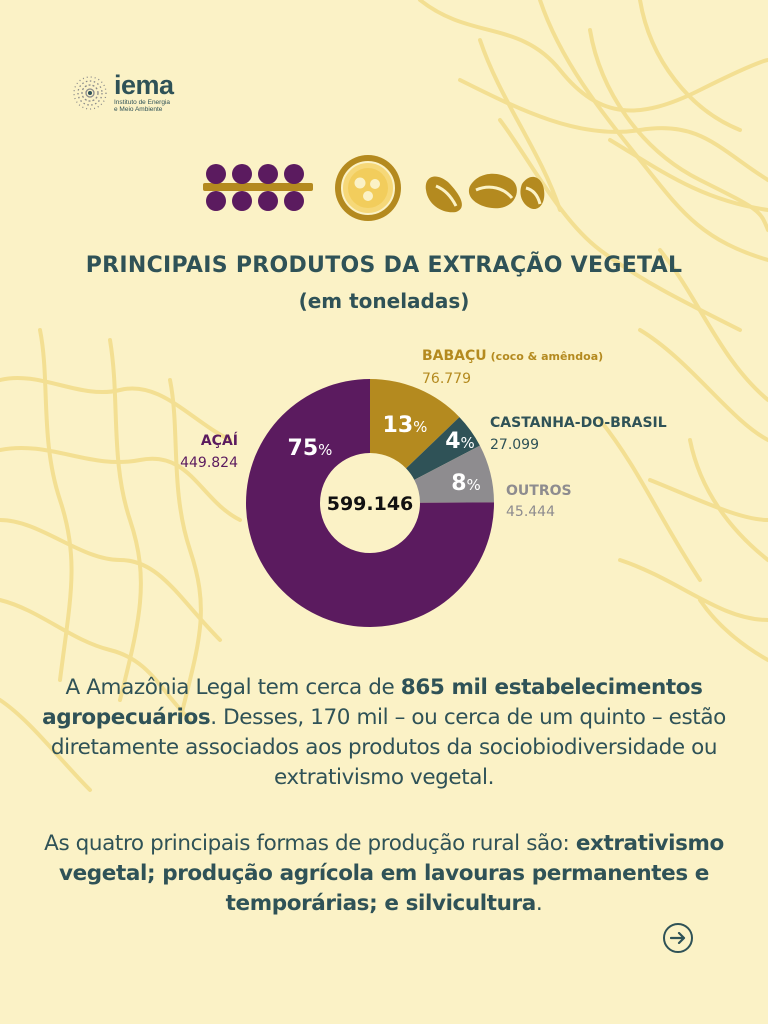 The image size is (768, 1024). Describe the element at coordinates (460, 441) in the screenshot. I see `percent-label: 4%` at that location.